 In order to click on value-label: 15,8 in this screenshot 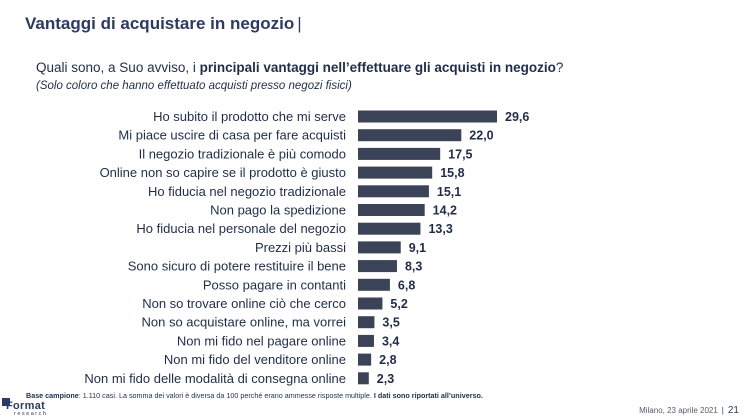, I will do `click(452, 173)`.